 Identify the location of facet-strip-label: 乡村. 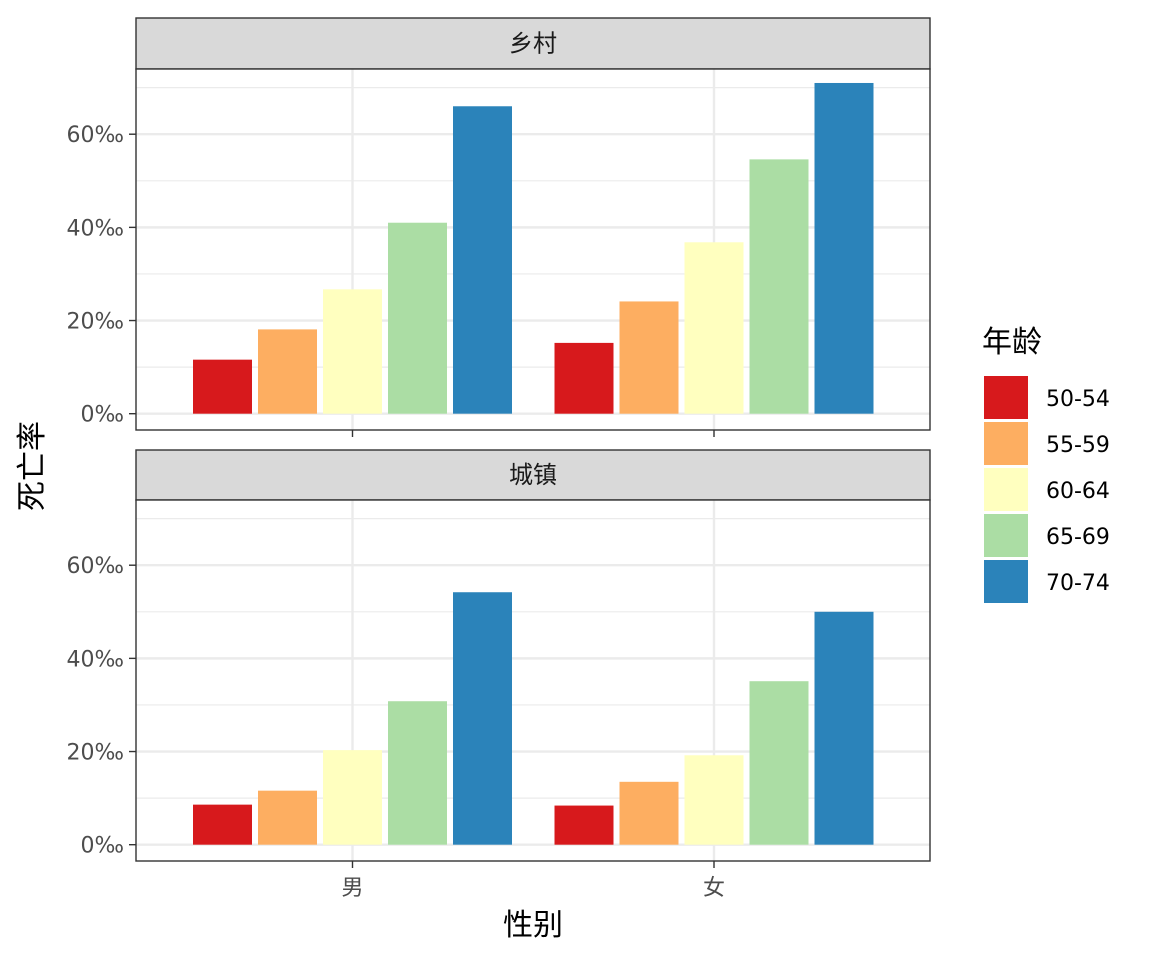
(533, 44).